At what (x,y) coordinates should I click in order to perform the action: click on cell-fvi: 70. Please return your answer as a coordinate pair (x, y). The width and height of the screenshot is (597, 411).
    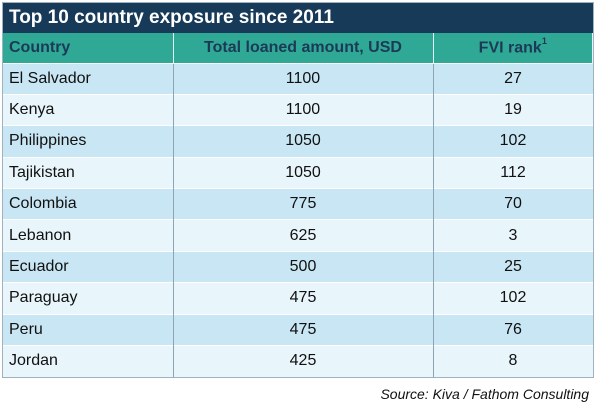
    Looking at the image, I should click on (513, 204).